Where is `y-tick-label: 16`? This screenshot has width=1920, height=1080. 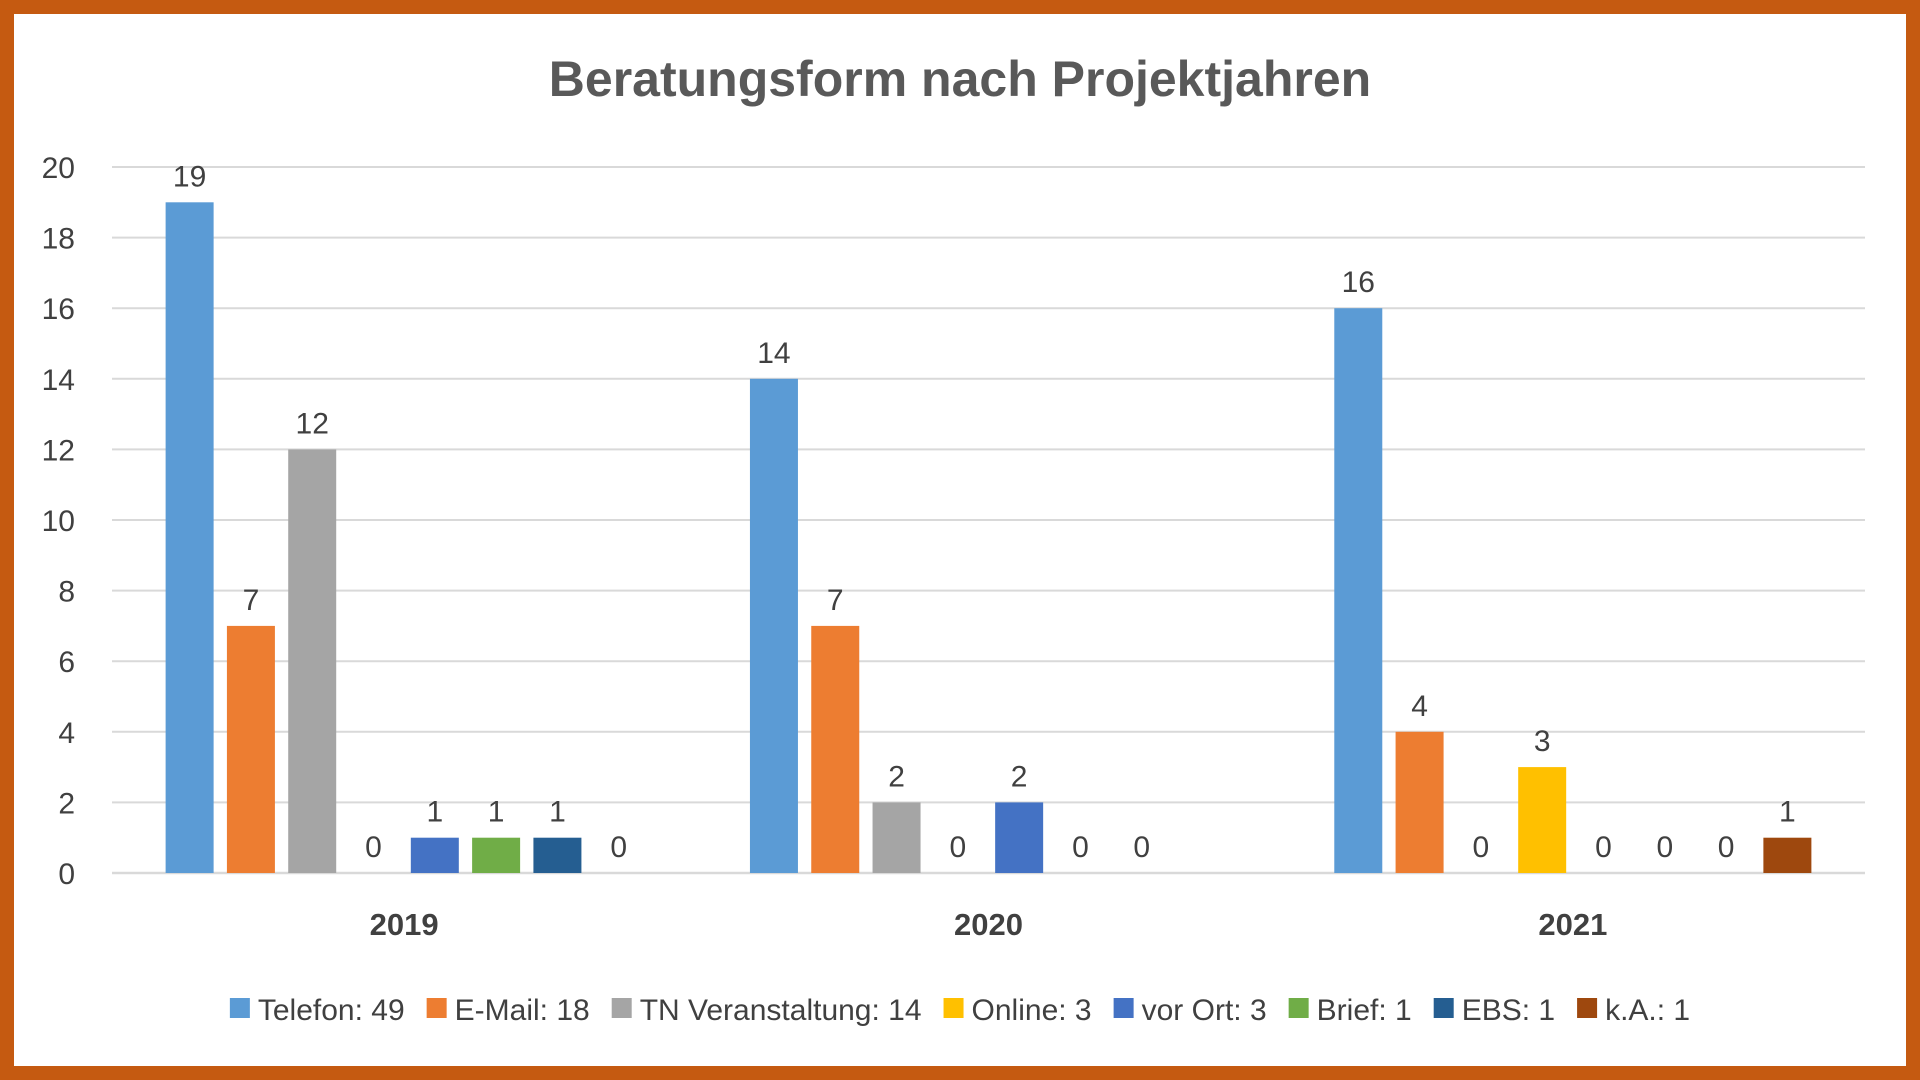 y-tick-label: 16 is located at coordinates (58, 309).